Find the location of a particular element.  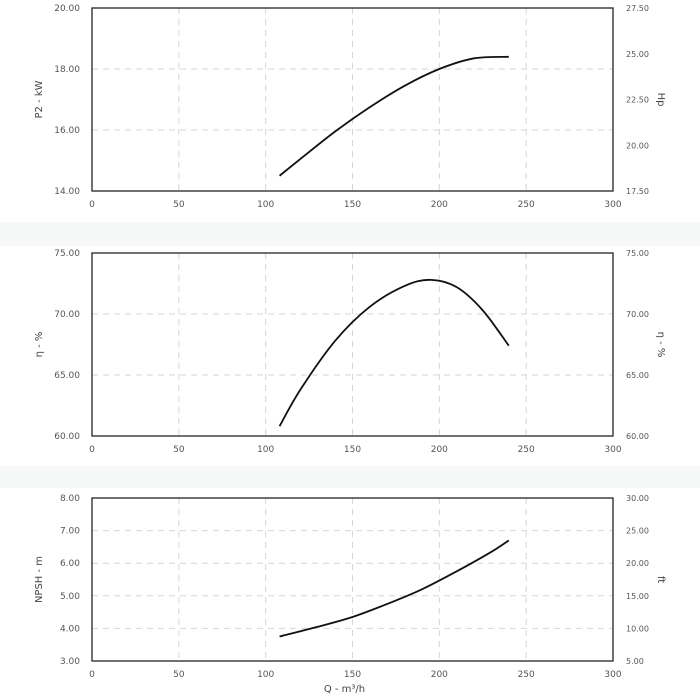

chart-2-x-tick-label: 100 is located at coordinates (265, 450).